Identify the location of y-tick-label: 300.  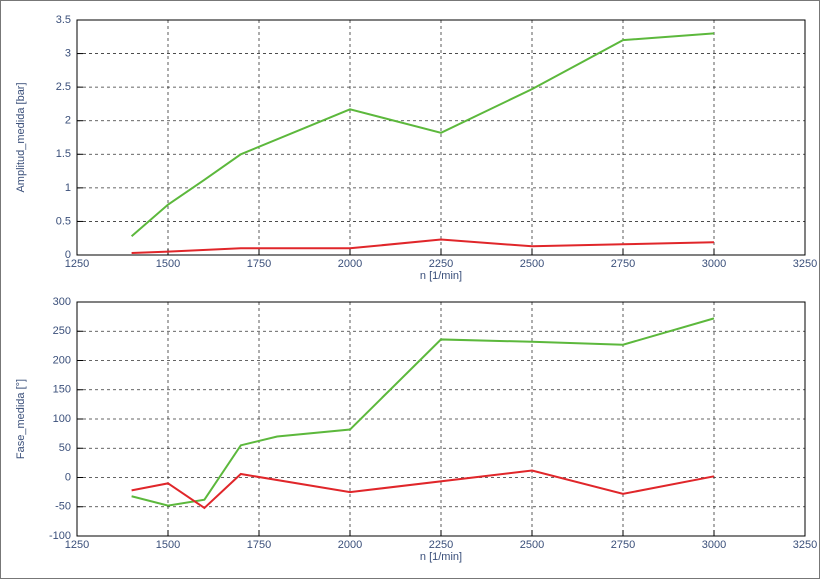
(62, 302).